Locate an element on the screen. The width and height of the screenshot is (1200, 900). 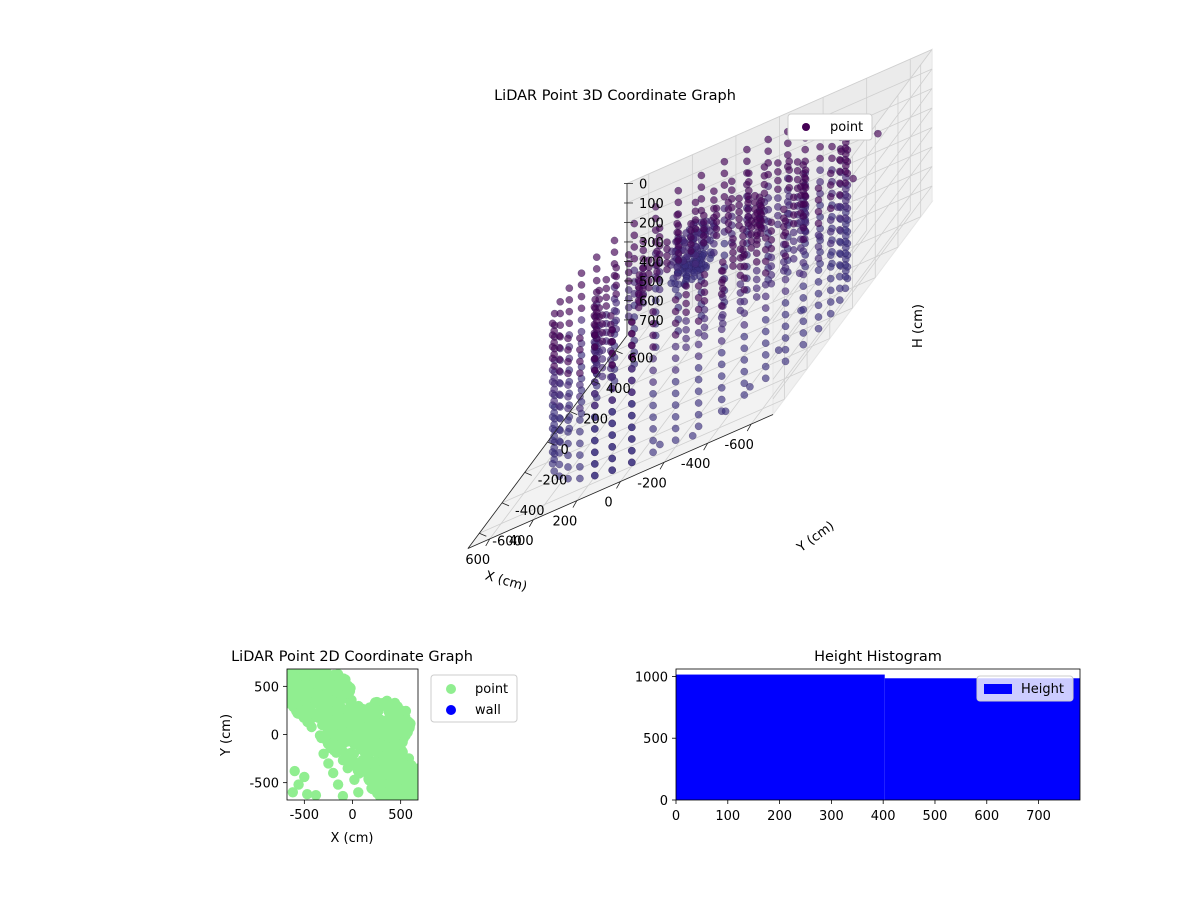
x-tick-label: 300 is located at coordinates (831, 816).